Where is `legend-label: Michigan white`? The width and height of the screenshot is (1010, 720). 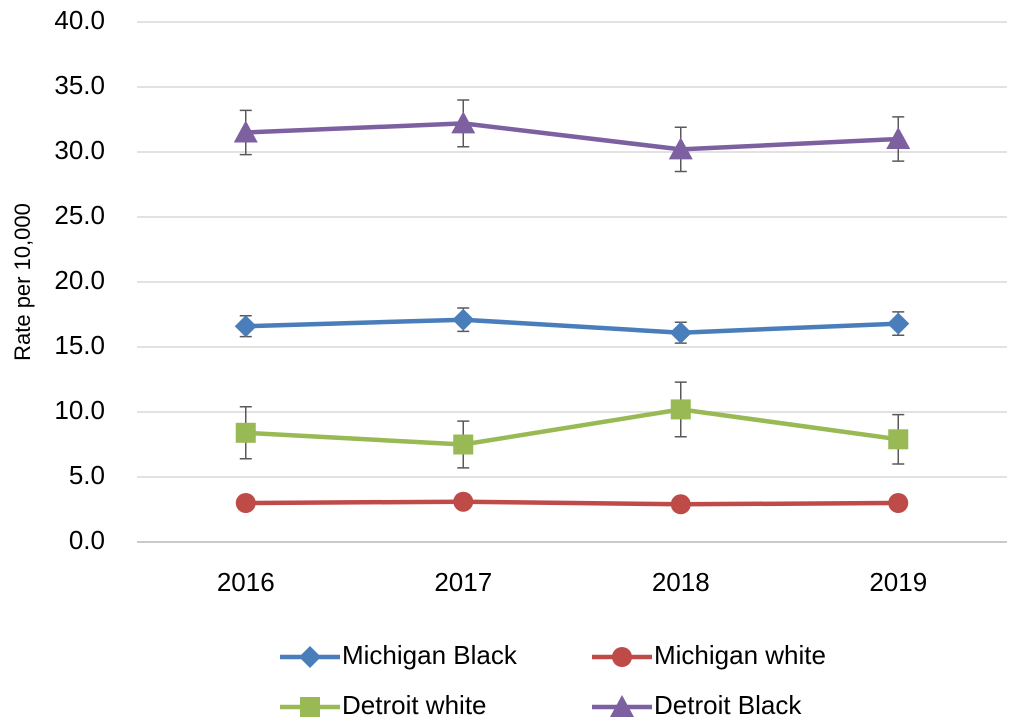
legend-label: Michigan white is located at coordinates (740, 655).